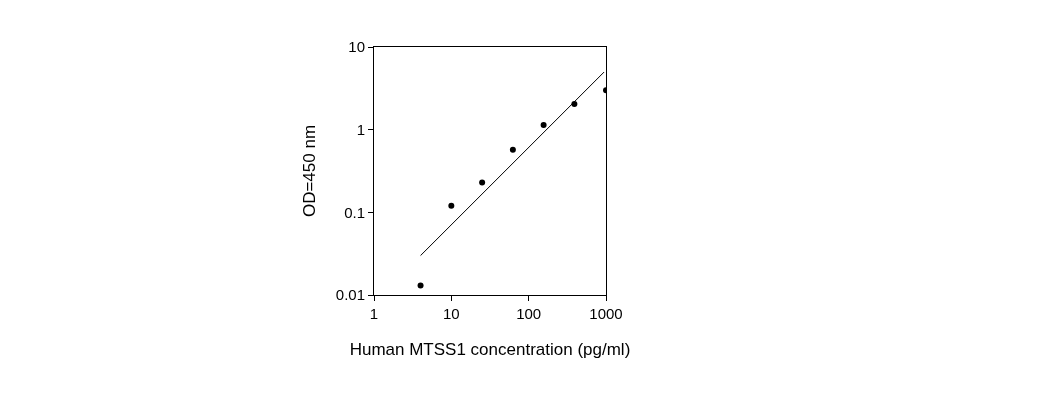 The image size is (1047, 396). I want to click on x-tick-label: 100, so click(529, 313).